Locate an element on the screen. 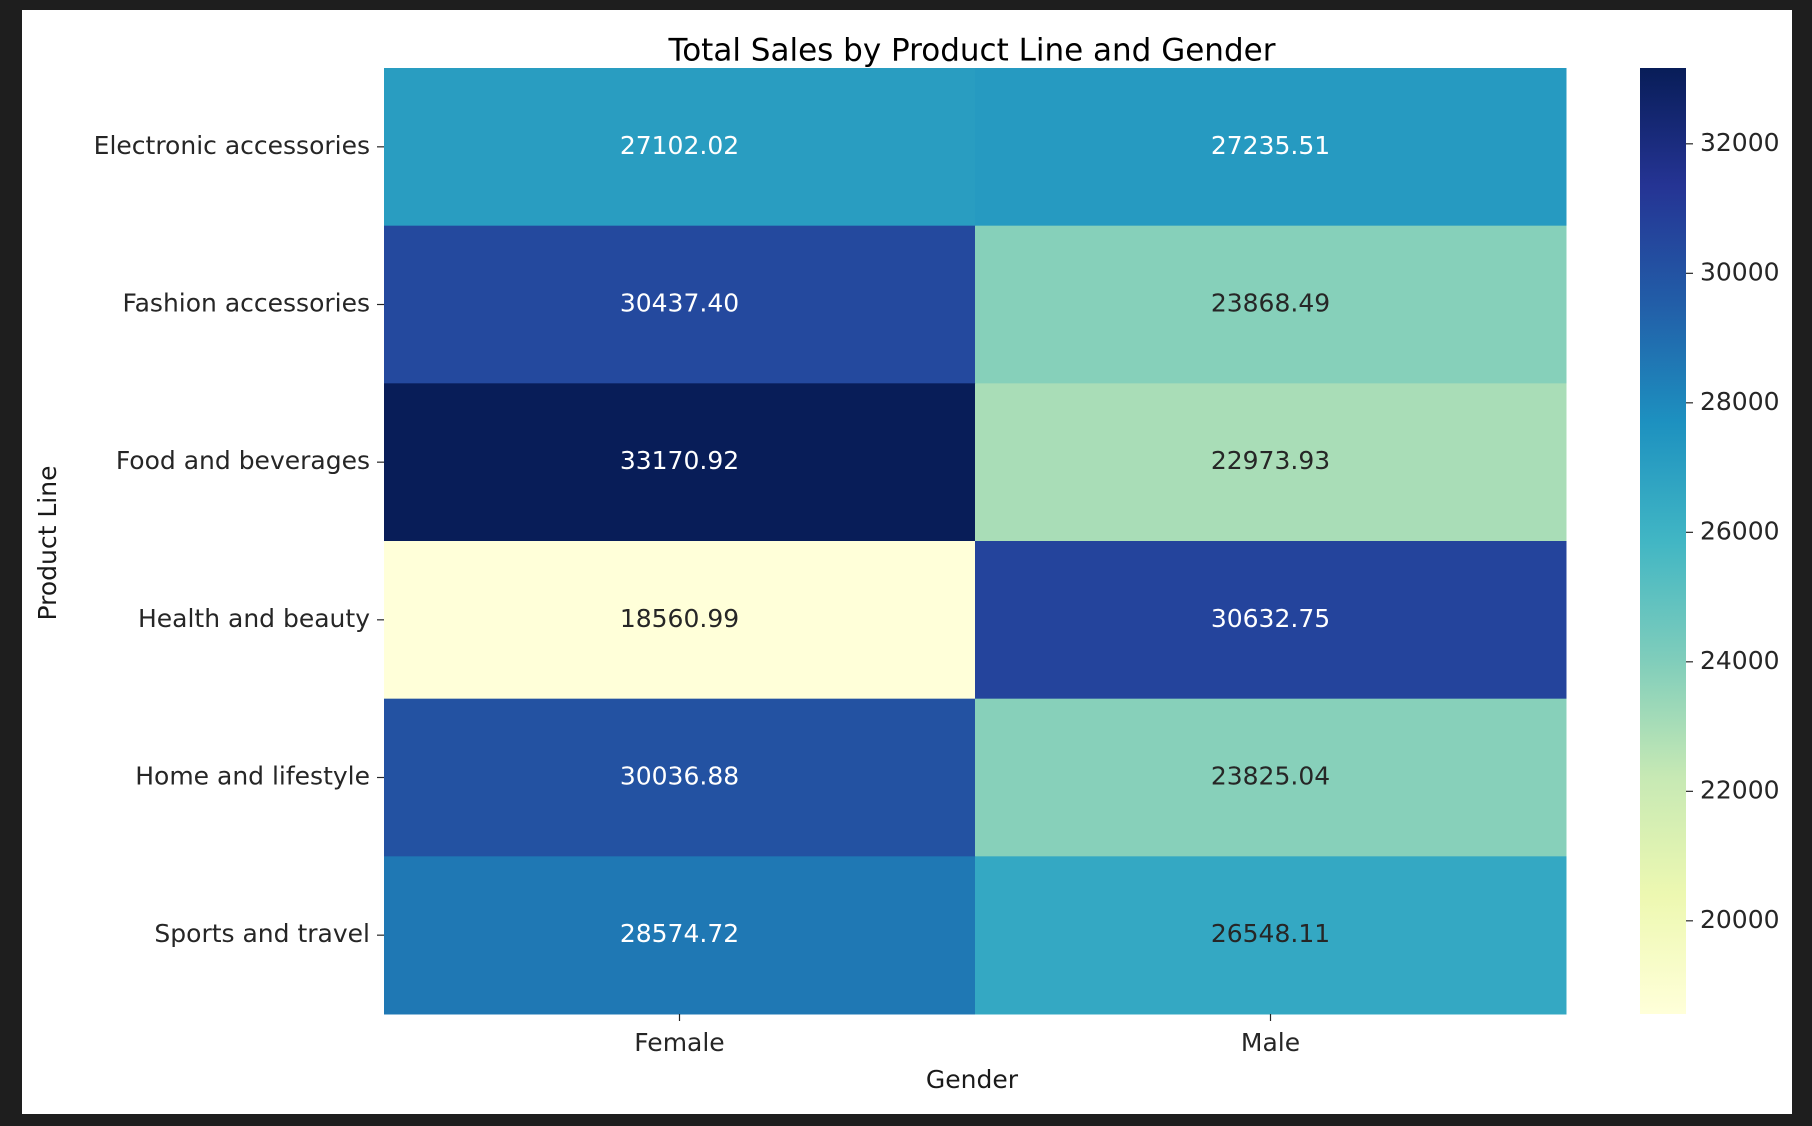 Image resolution: width=1812 pixels, height=1126 pixels. x-axis-label: Gender is located at coordinates (972, 1079).